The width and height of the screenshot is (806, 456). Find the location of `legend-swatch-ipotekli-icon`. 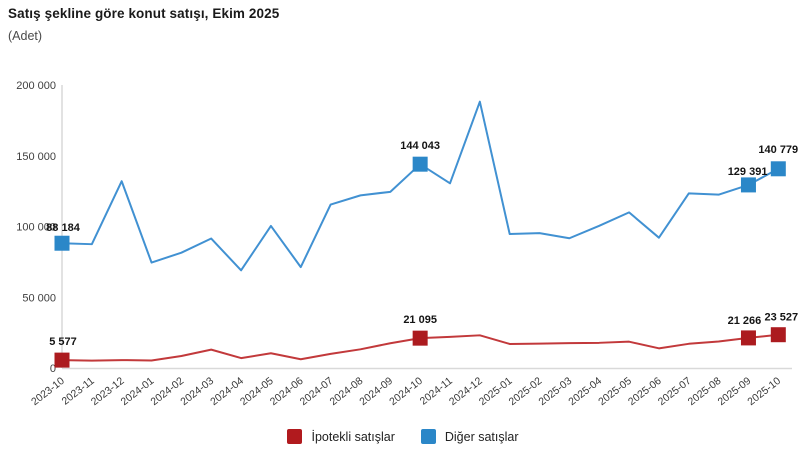

legend-swatch-ipotekli-icon is located at coordinates (295, 436).